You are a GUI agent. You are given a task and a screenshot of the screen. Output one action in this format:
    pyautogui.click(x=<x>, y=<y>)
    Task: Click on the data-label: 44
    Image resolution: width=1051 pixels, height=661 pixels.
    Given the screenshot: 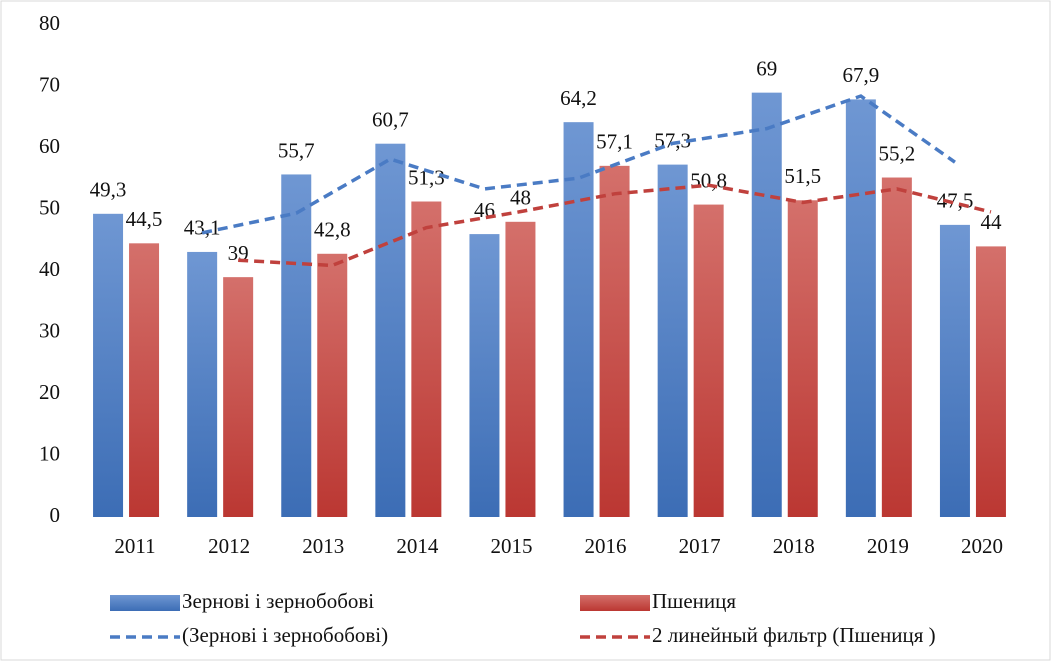 What is the action you would take?
    pyautogui.click(x=991, y=222)
    